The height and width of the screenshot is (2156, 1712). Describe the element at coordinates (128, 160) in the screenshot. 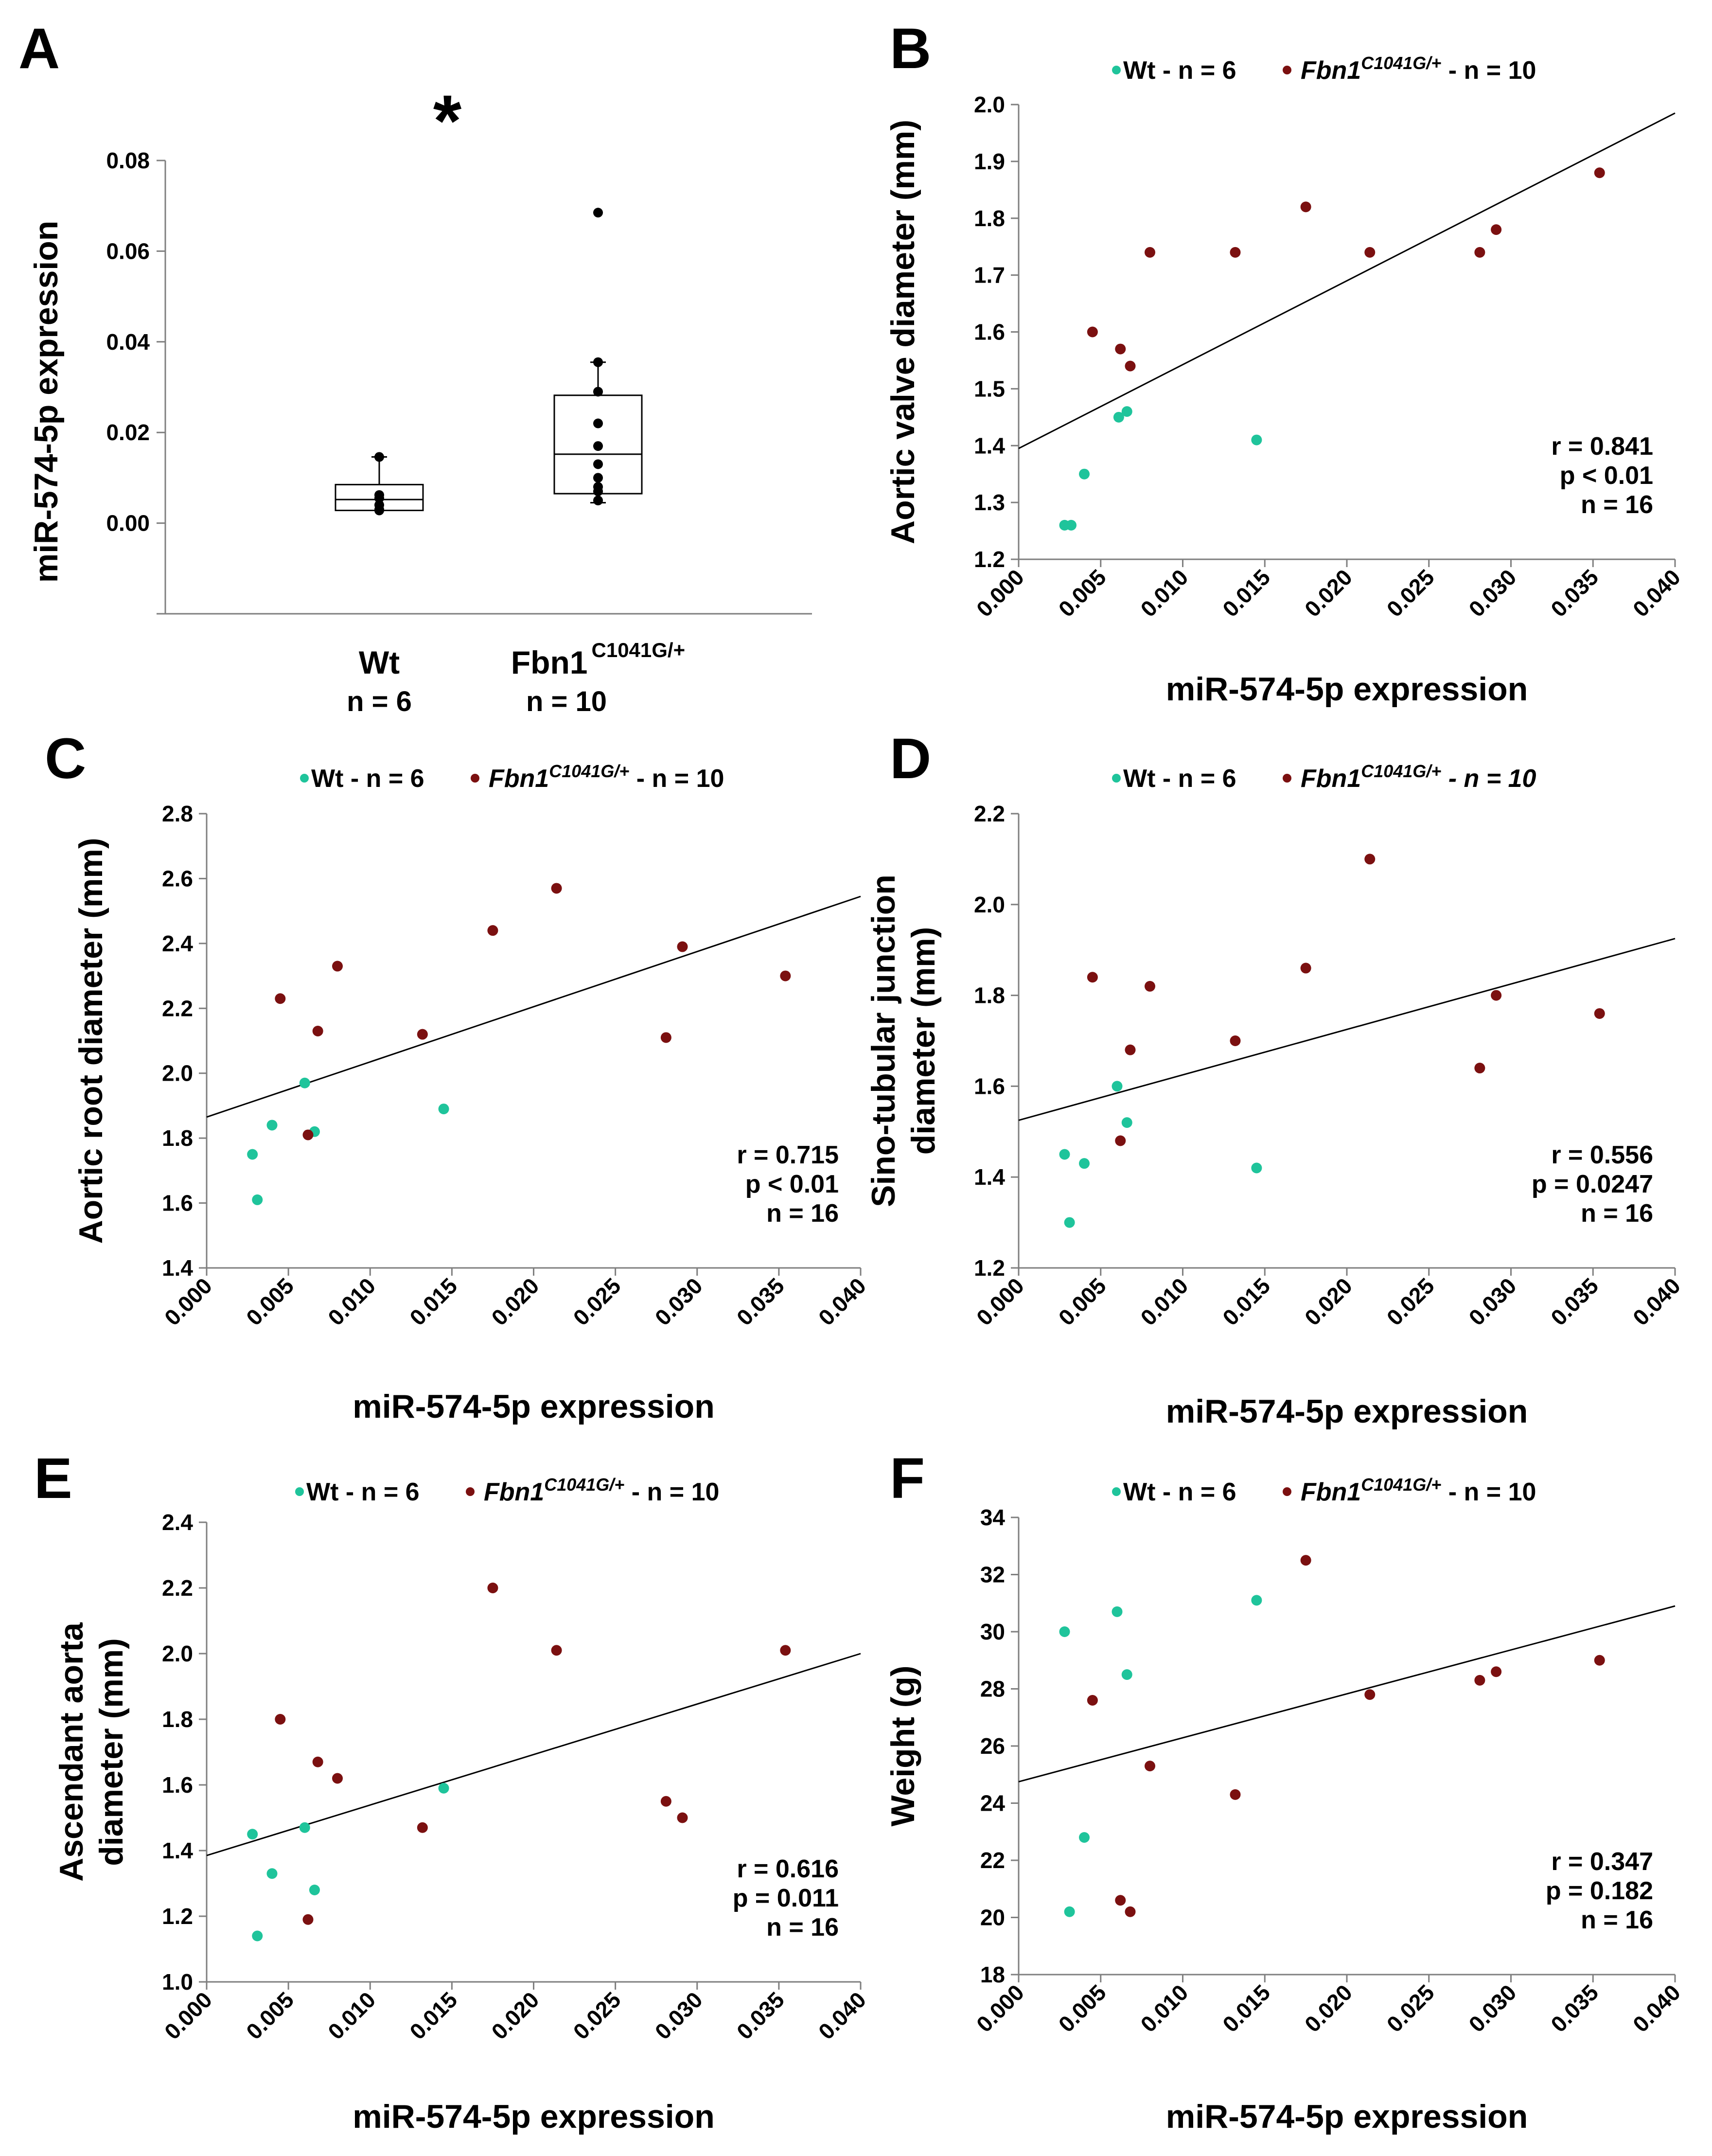

I see `y-tick-label: 0.08` at that location.